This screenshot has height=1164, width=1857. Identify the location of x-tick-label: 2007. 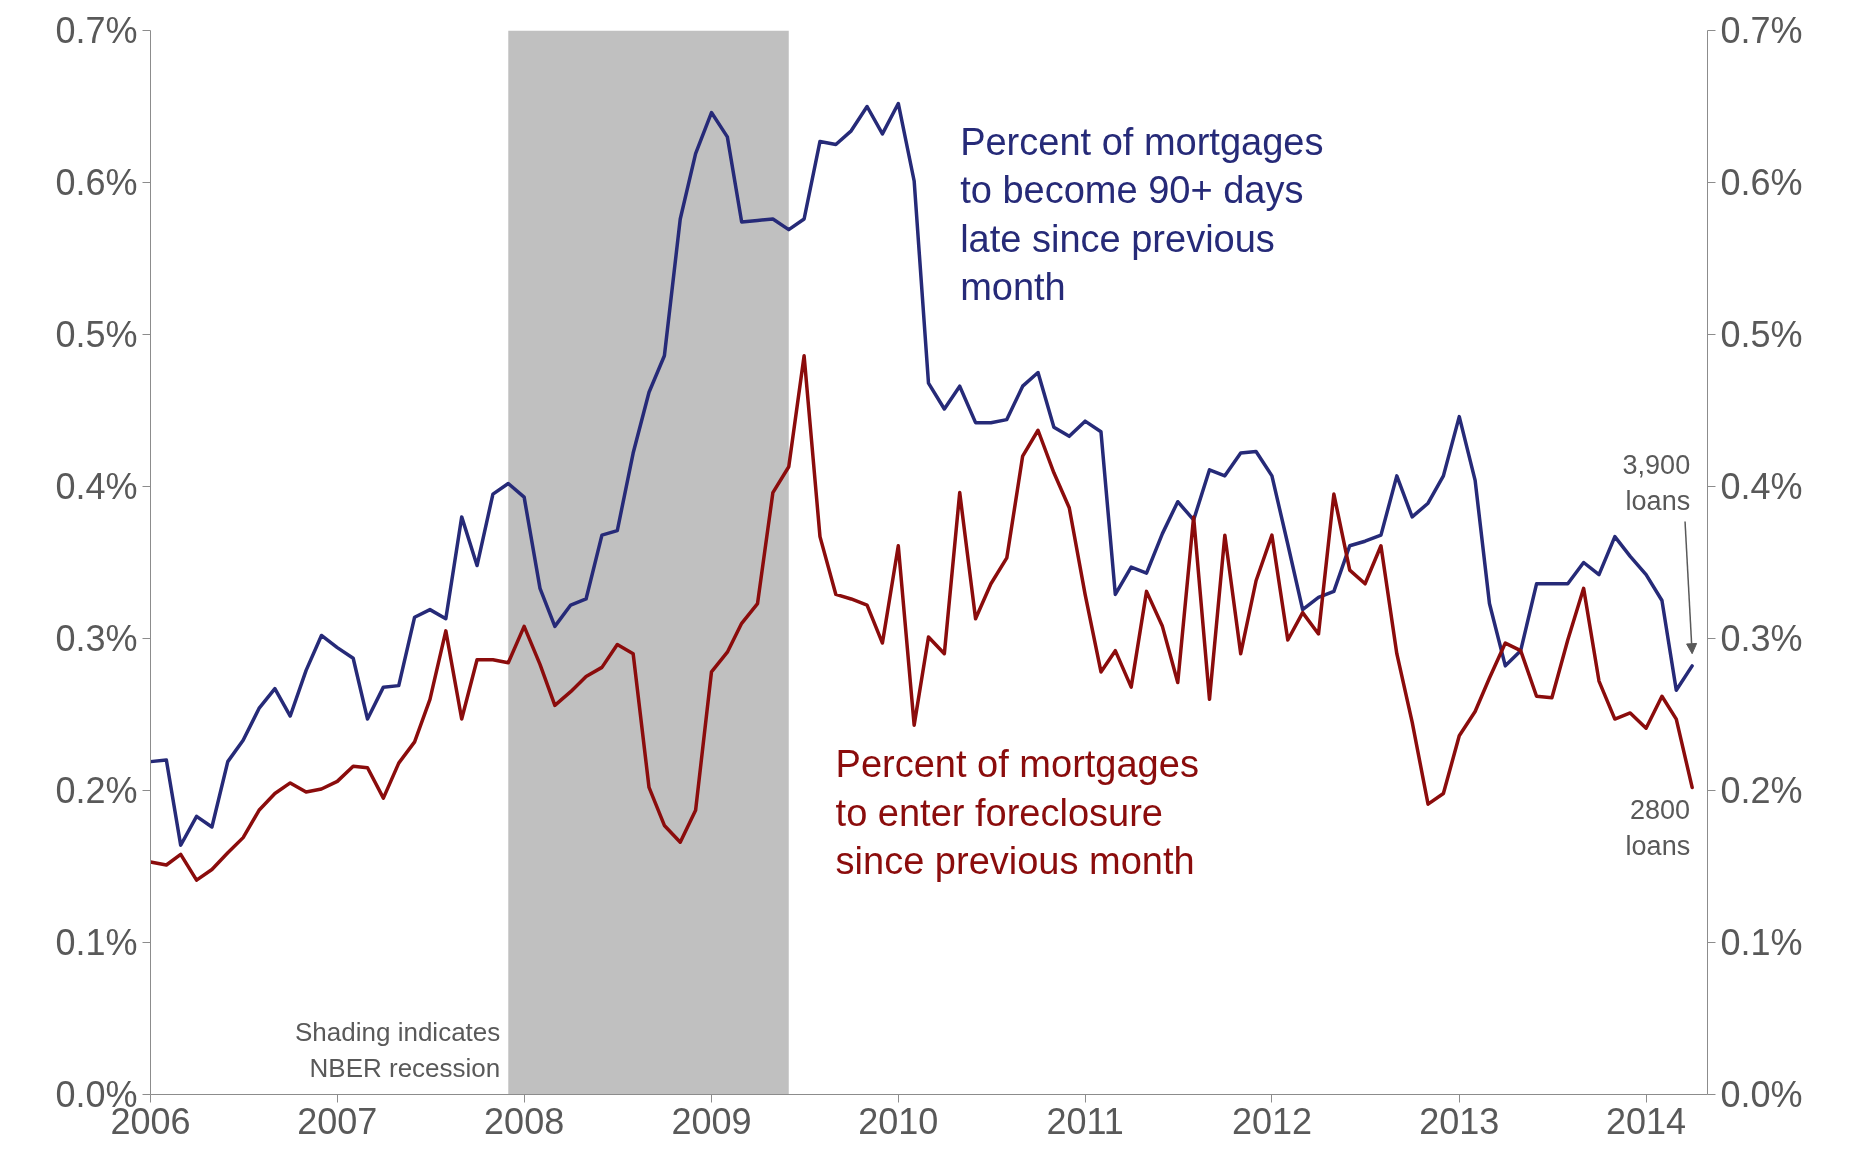
(337, 1121).